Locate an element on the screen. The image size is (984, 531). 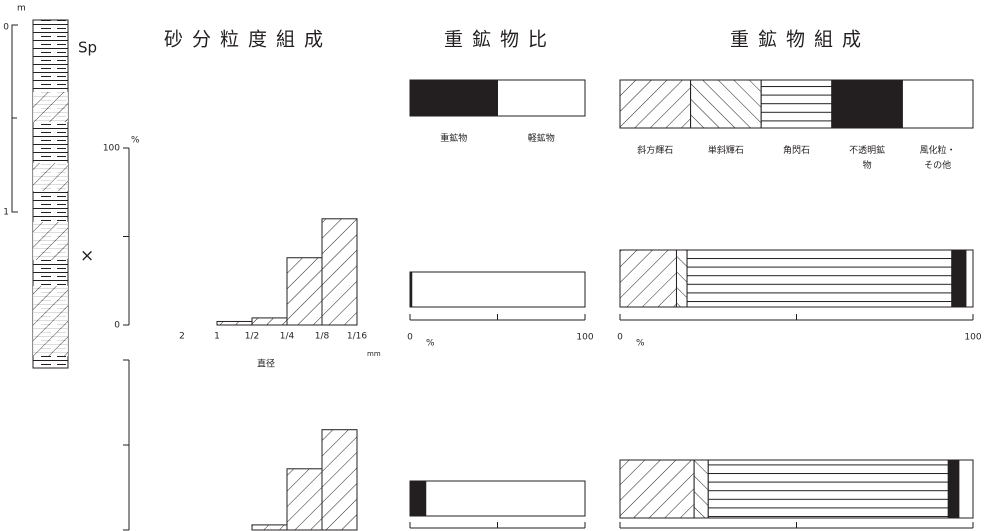
chart-title: 重鉱物比 is located at coordinates (500, 40).